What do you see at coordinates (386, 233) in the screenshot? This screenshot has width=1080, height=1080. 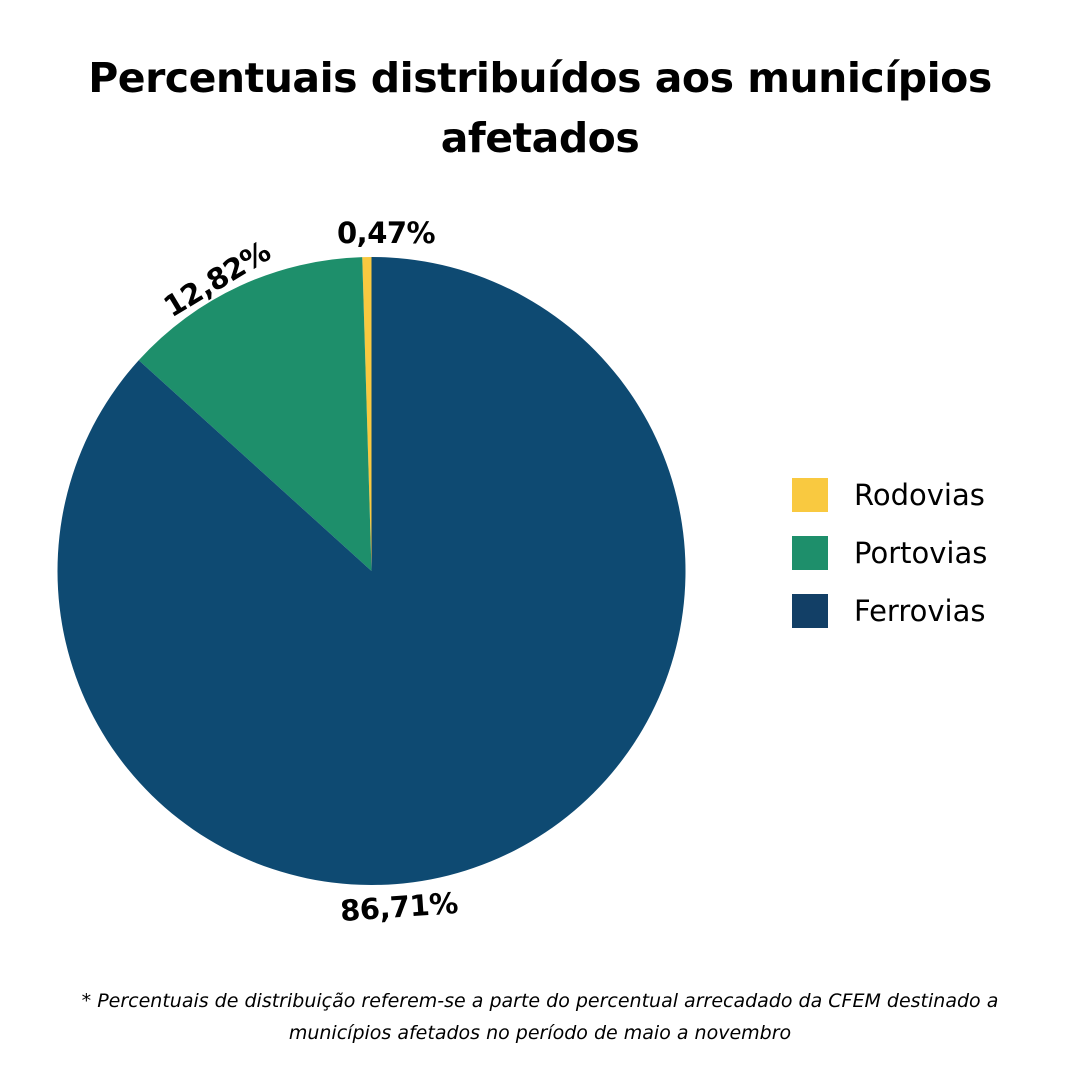 I see `slice-label-rodovias: 0,47%` at bounding box center [386, 233].